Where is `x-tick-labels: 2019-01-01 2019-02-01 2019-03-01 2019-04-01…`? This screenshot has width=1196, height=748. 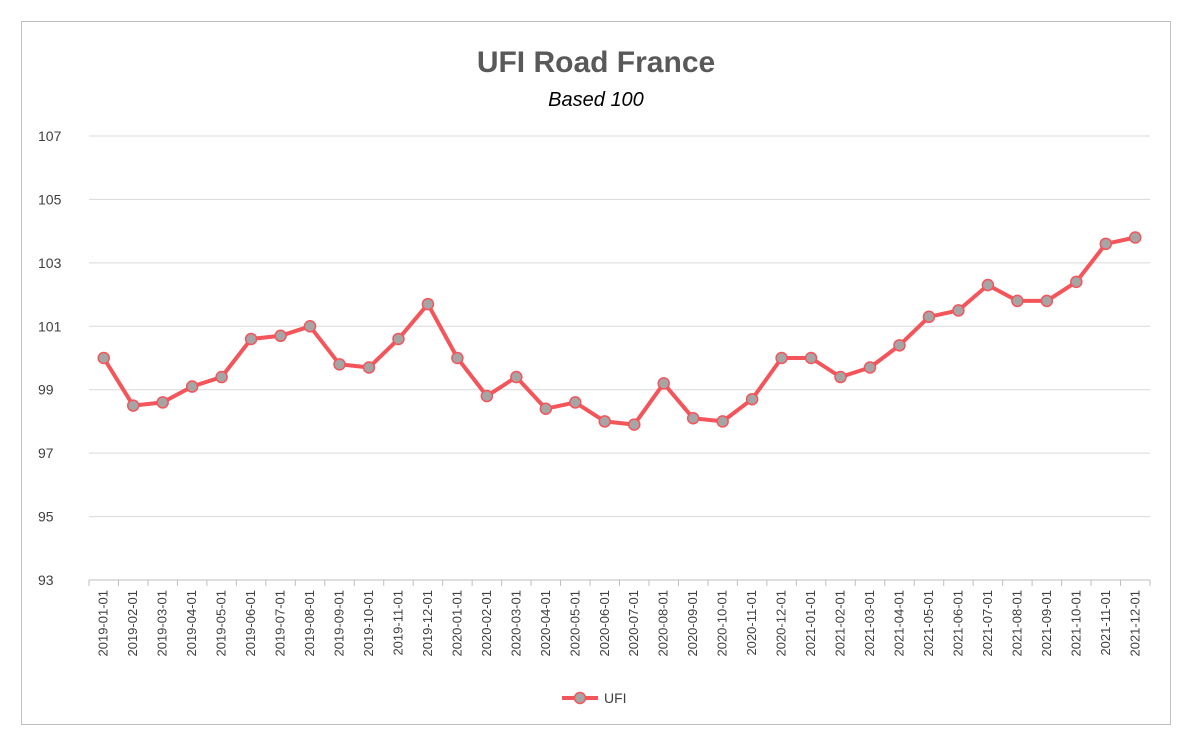
x-tick-labels: 2019-01-01 2019-02-01 2019-03-01 2019-04-01… is located at coordinates (619, 623).